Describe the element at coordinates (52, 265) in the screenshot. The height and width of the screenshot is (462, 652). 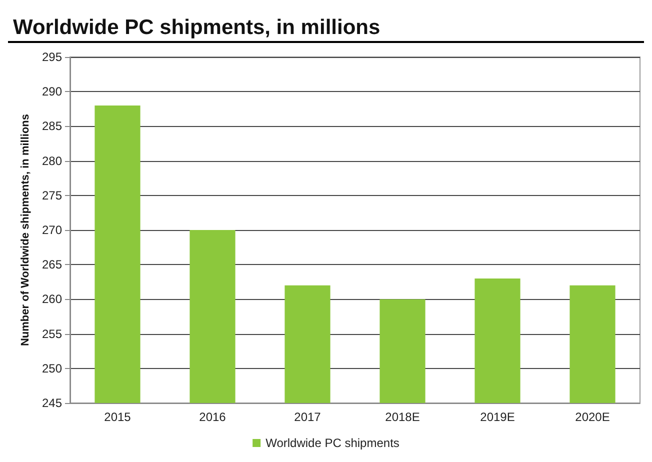
I see `y-tick-label: 265` at that location.